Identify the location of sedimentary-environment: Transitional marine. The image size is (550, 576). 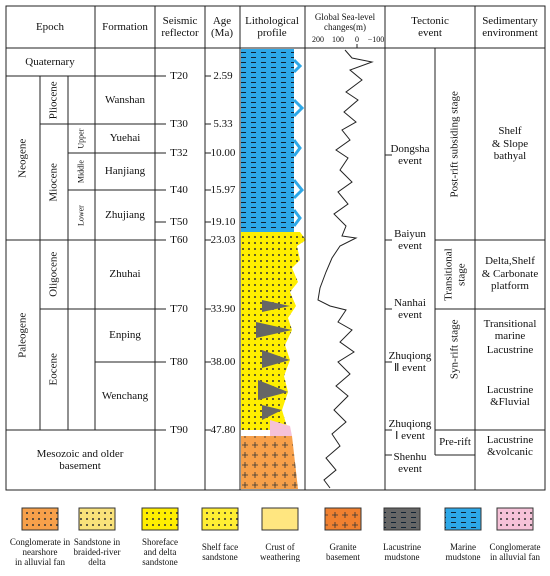
(510, 330).